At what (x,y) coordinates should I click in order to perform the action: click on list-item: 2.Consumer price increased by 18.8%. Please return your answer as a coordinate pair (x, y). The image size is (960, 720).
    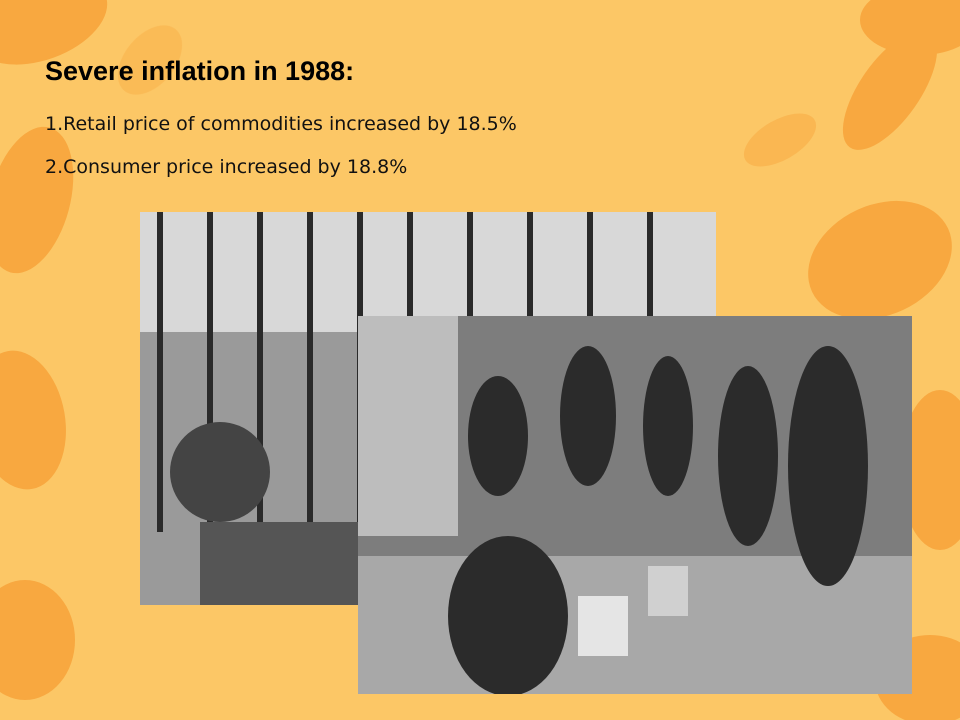
    Looking at the image, I should click on (226, 167).